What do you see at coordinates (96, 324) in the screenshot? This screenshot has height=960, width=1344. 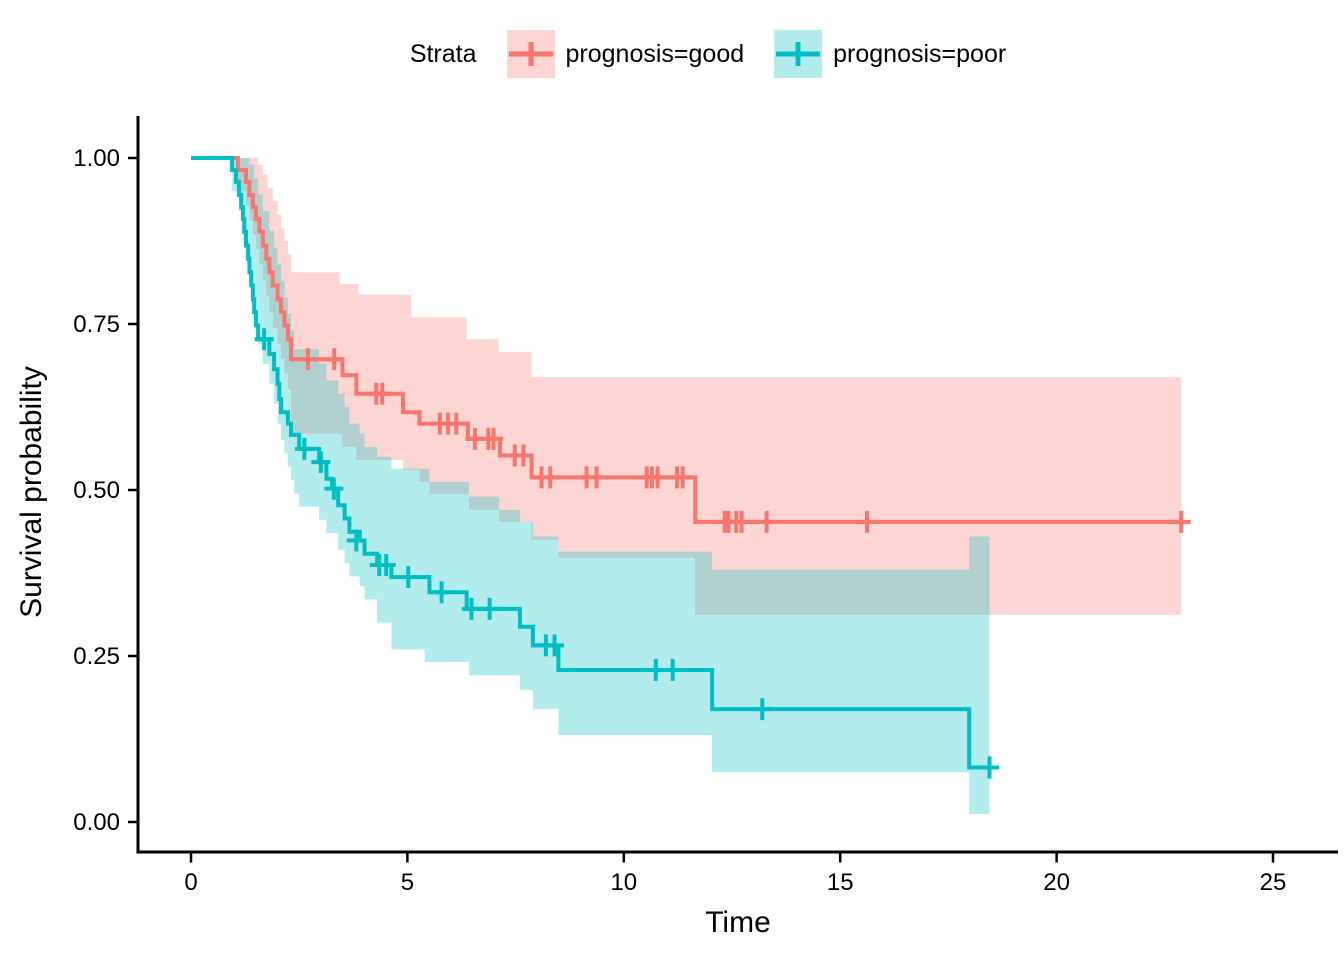 I see `y-tick-label: 0.75` at bounding box center [96, 324].